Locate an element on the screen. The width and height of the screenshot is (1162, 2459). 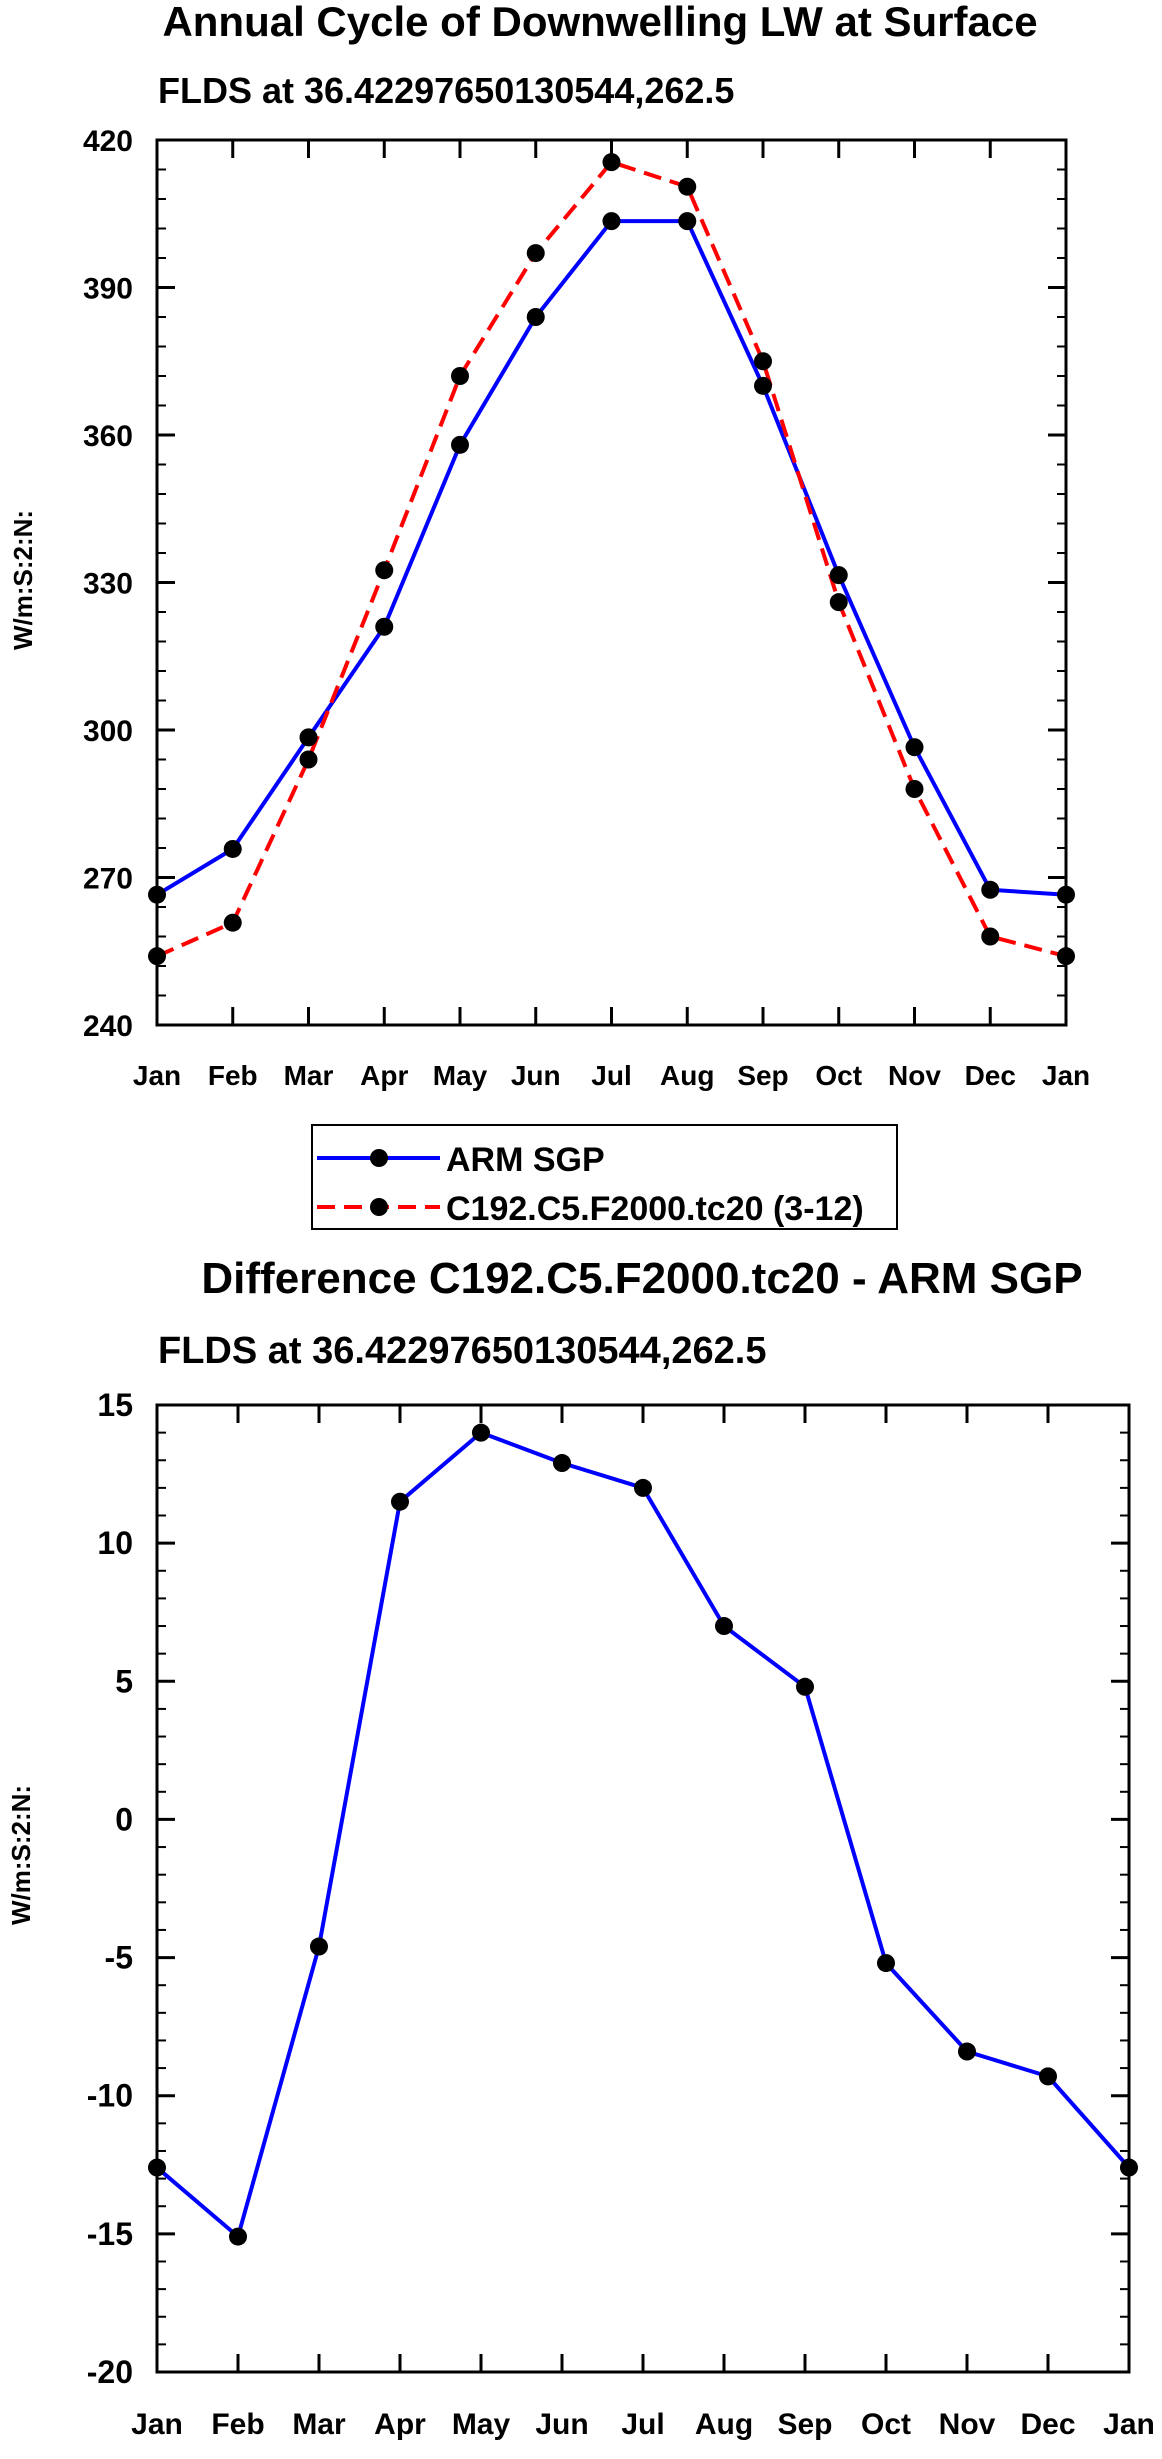
legend-label-arm-sgp: ARM SGP is located at coordinates (525, 1160).